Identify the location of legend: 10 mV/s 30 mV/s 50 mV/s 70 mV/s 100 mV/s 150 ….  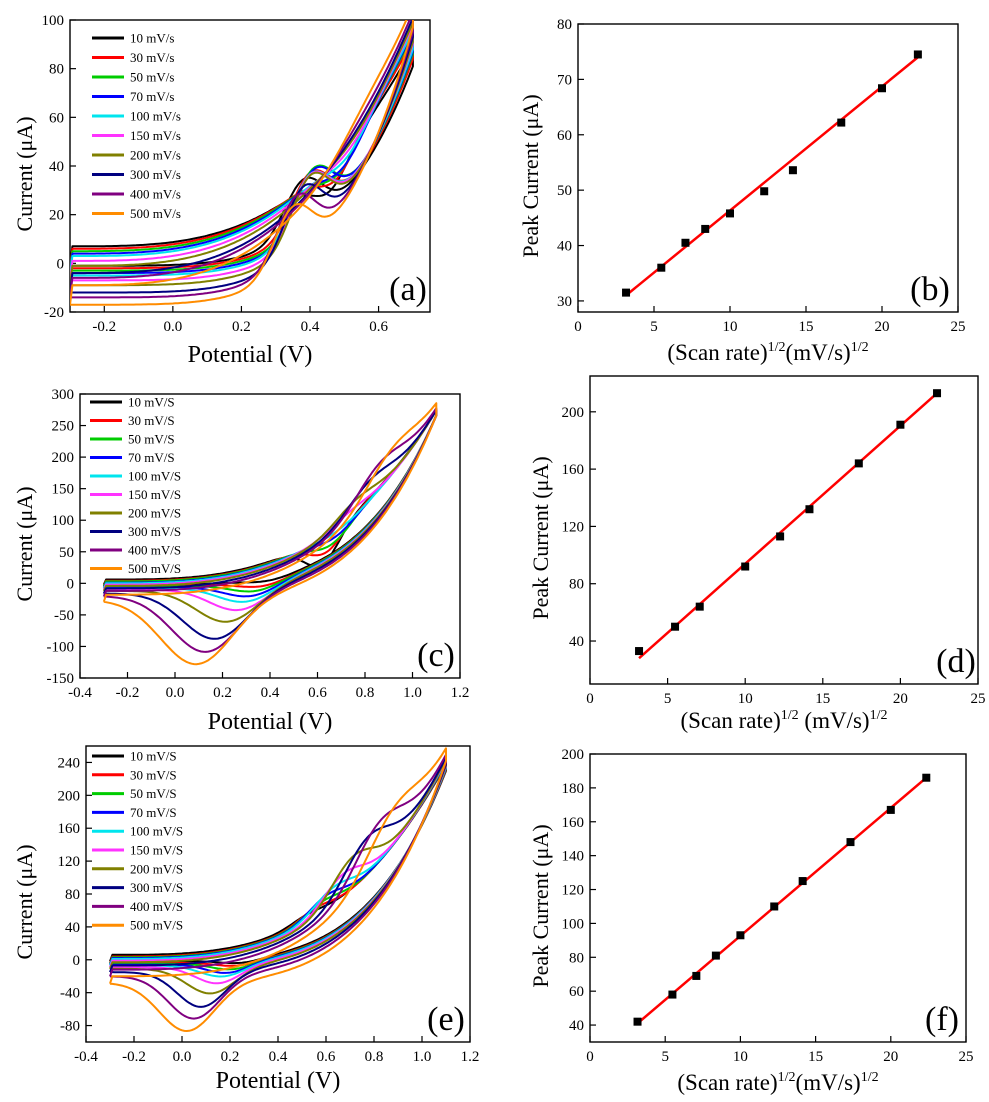
(136, 126).